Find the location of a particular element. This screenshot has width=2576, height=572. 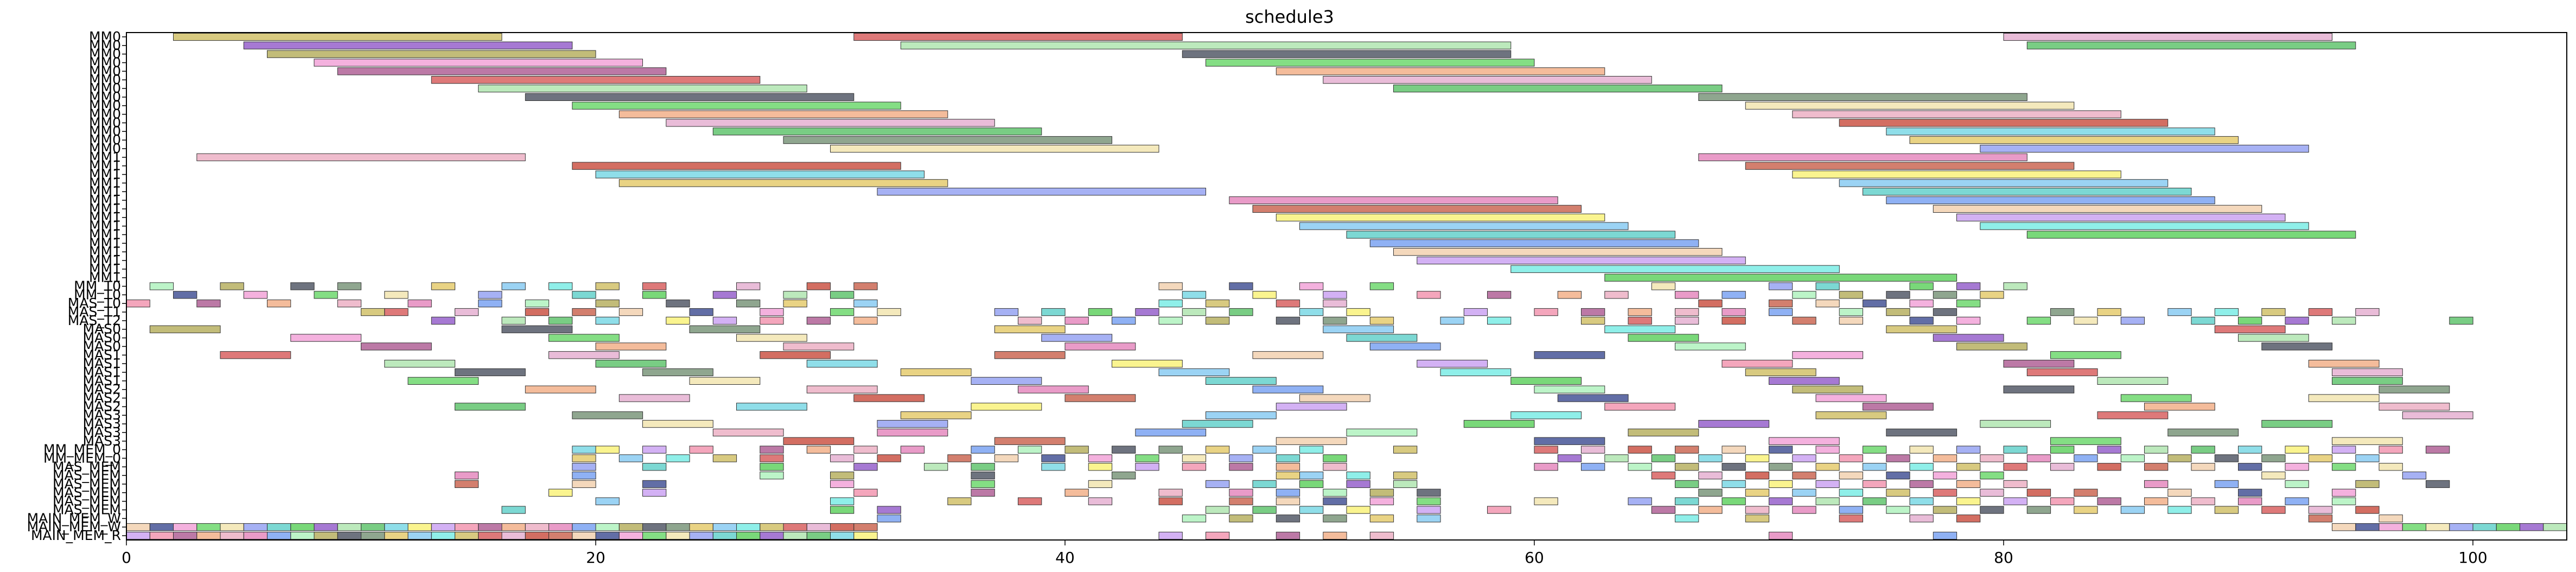

y-tick-label: MAIN_MEM_R is located at coordinates (76, 535).